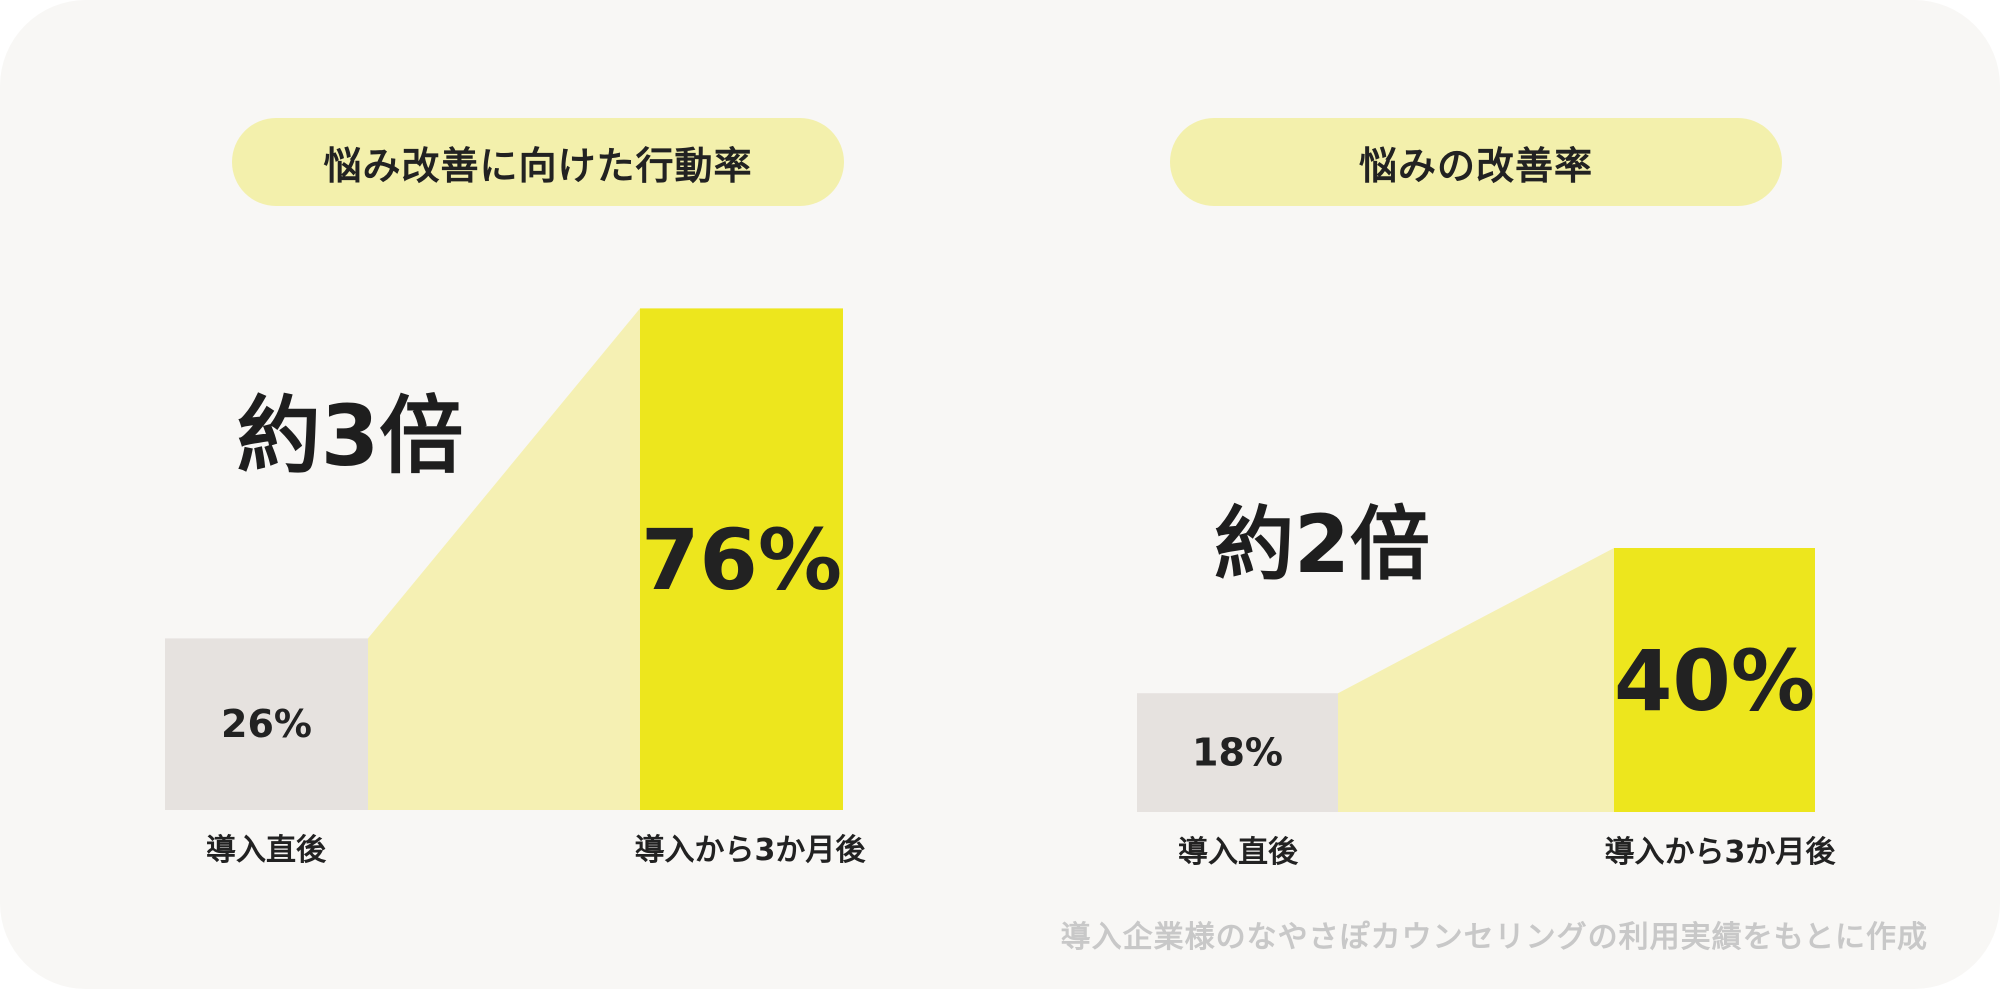 This screenshot has width=2000, height=989. What do you see at coordinates (350, 436) in the screenshot?
I see `ratio-label: 約3倍` at bounding box center [350, 436].